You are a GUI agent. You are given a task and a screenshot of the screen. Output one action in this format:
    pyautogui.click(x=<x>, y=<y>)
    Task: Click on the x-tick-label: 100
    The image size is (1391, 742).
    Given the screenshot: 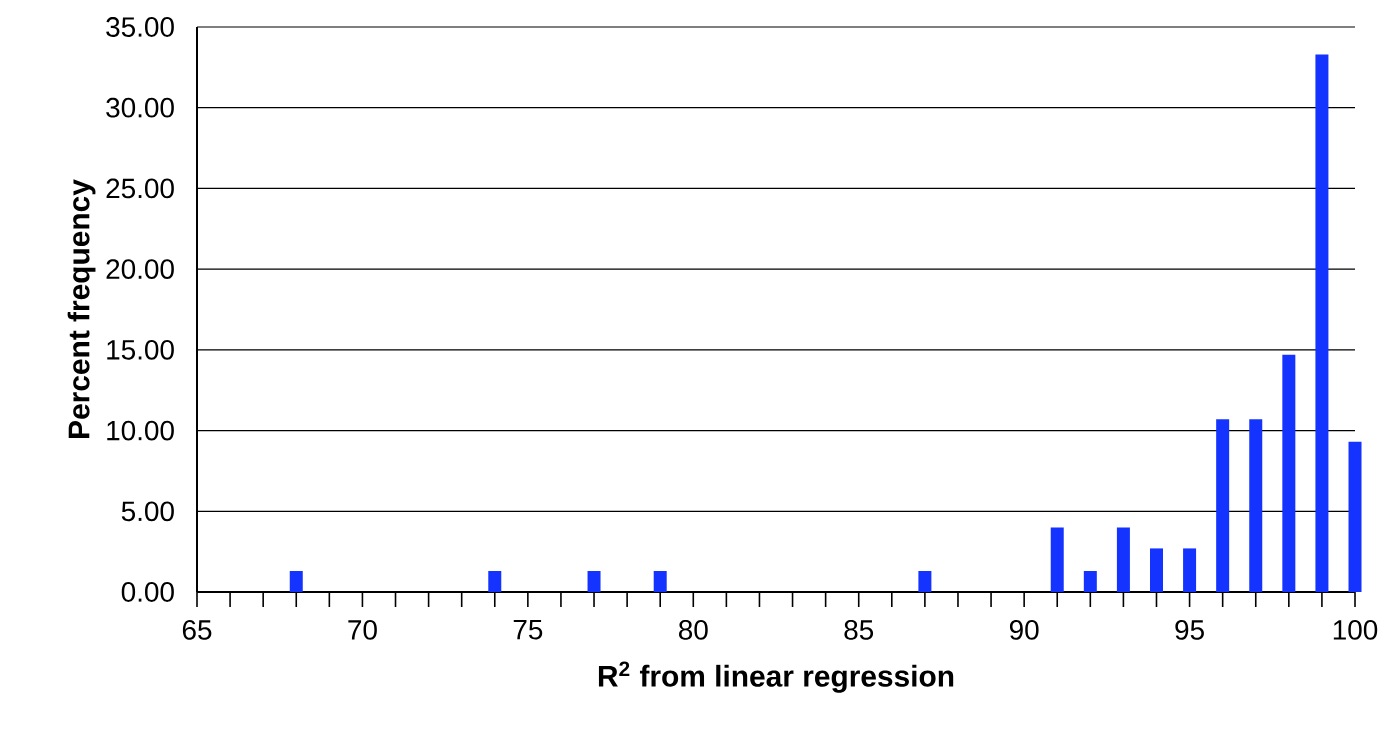 What is the action you would take?
    pyautogui.click(x=1355, y=630)
    